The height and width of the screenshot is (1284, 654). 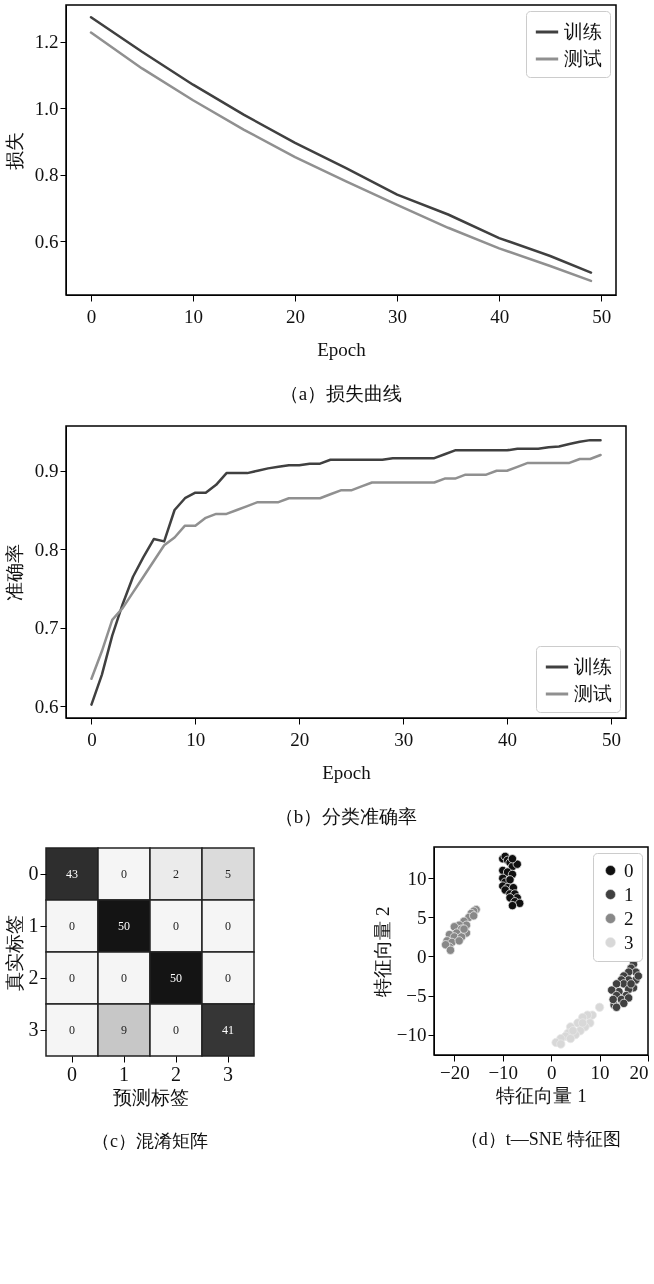 What do you see at coordinates (629, 870) in the screenshot?
I see `legend-label: 0` at bounding box center [629, 870].